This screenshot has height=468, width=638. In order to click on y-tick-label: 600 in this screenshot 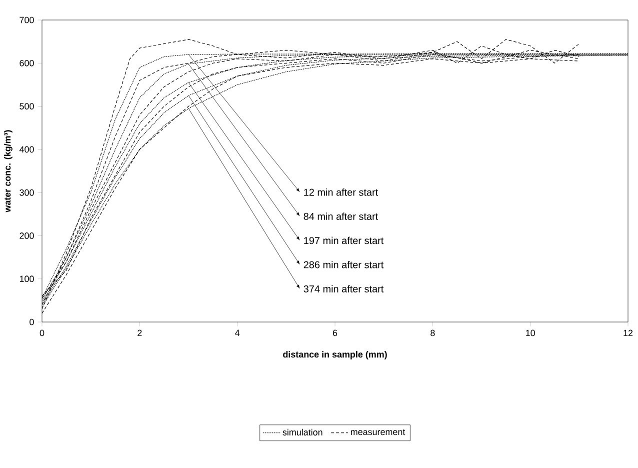, I will do `click(27, 63)`.